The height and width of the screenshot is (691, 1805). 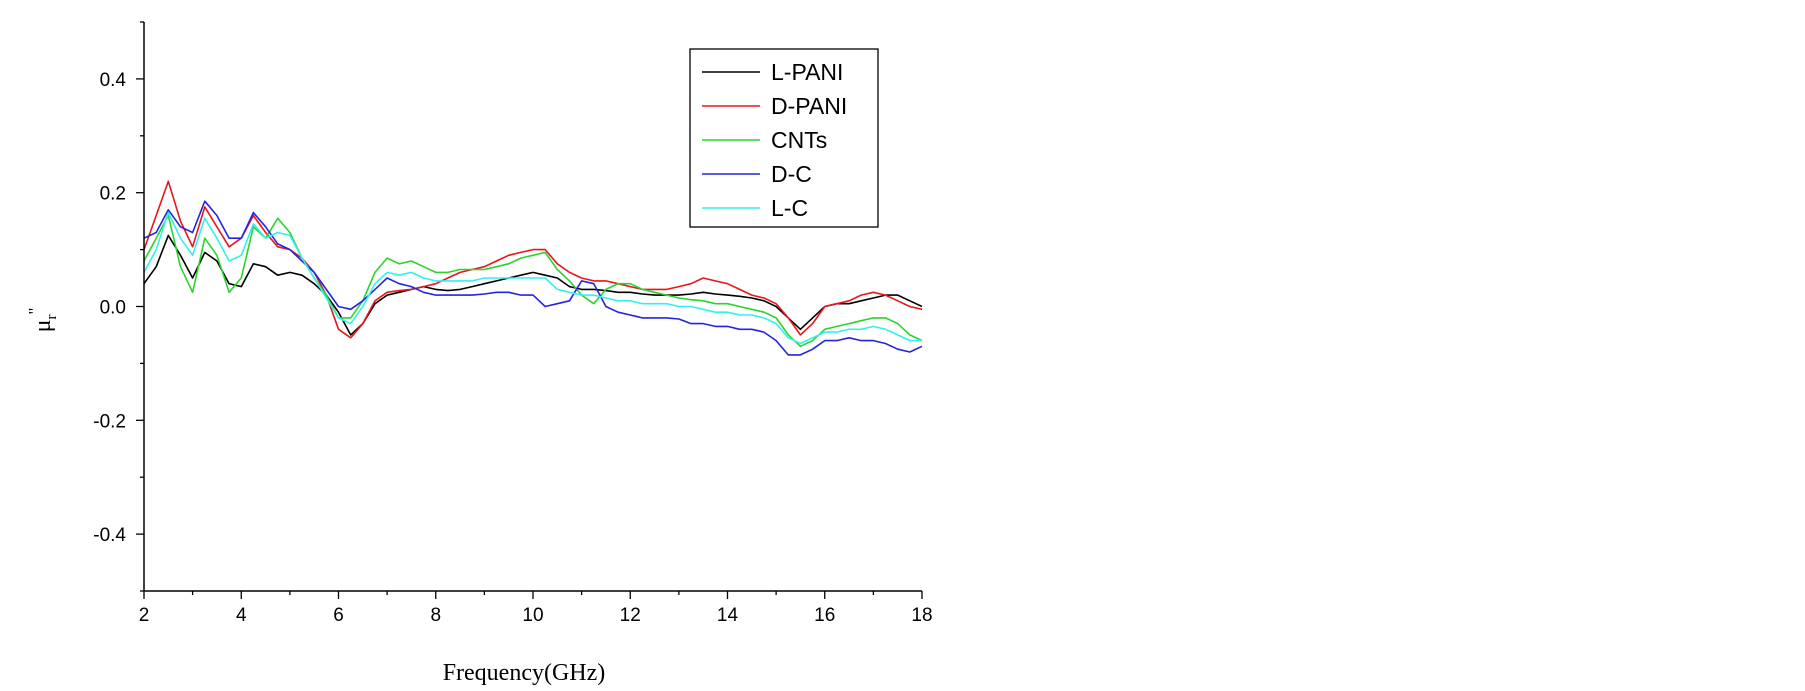 What do you see at coordinates (113, 308) in the screenshot?
I see `y-tick-label: 0.0` at bounding box center [113, 308].